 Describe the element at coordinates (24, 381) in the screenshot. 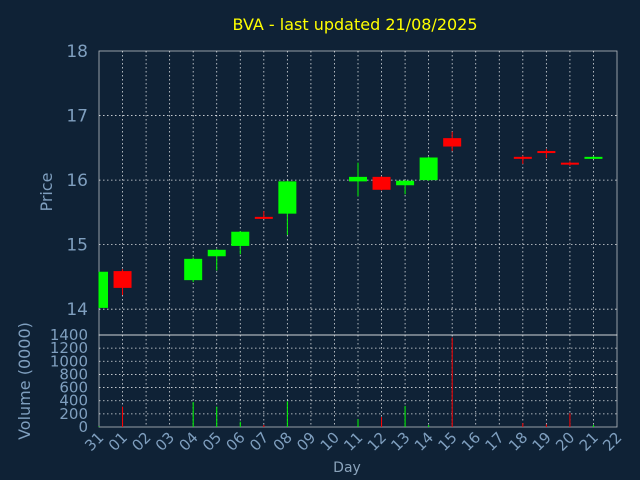

I see `volume-axis-label: Volume (0000)` at that location.